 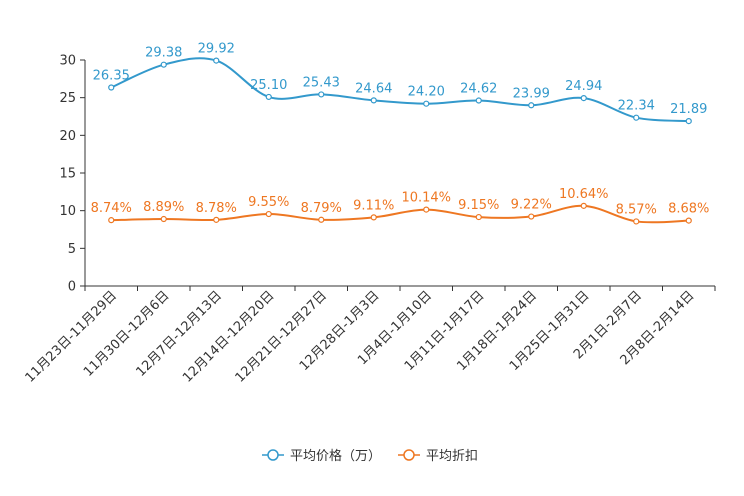 What do you see at coordinates (321, 82) in the screenshot?
I see `data-label-0: 25.43` at bounding box center [321, 82].